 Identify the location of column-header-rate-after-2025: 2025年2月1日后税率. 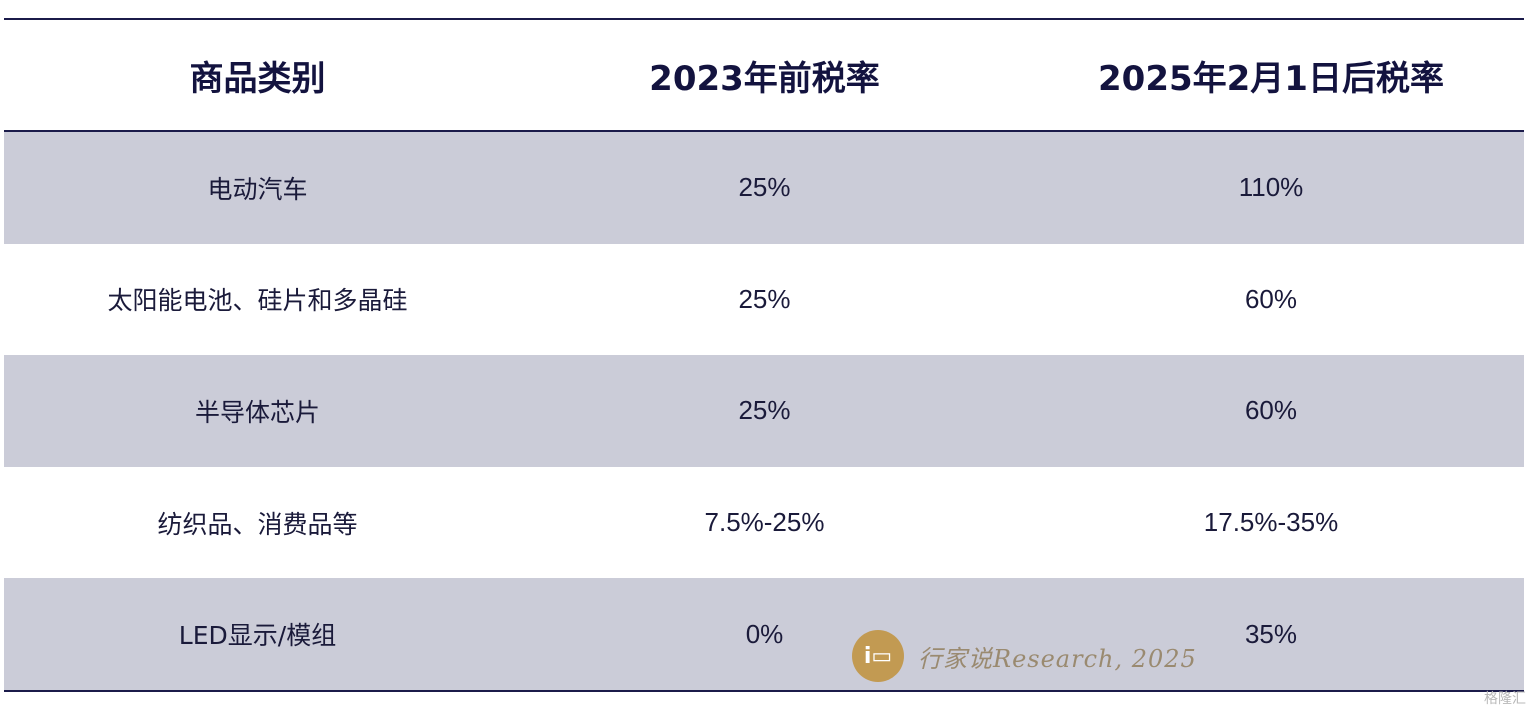
(1271, 78).